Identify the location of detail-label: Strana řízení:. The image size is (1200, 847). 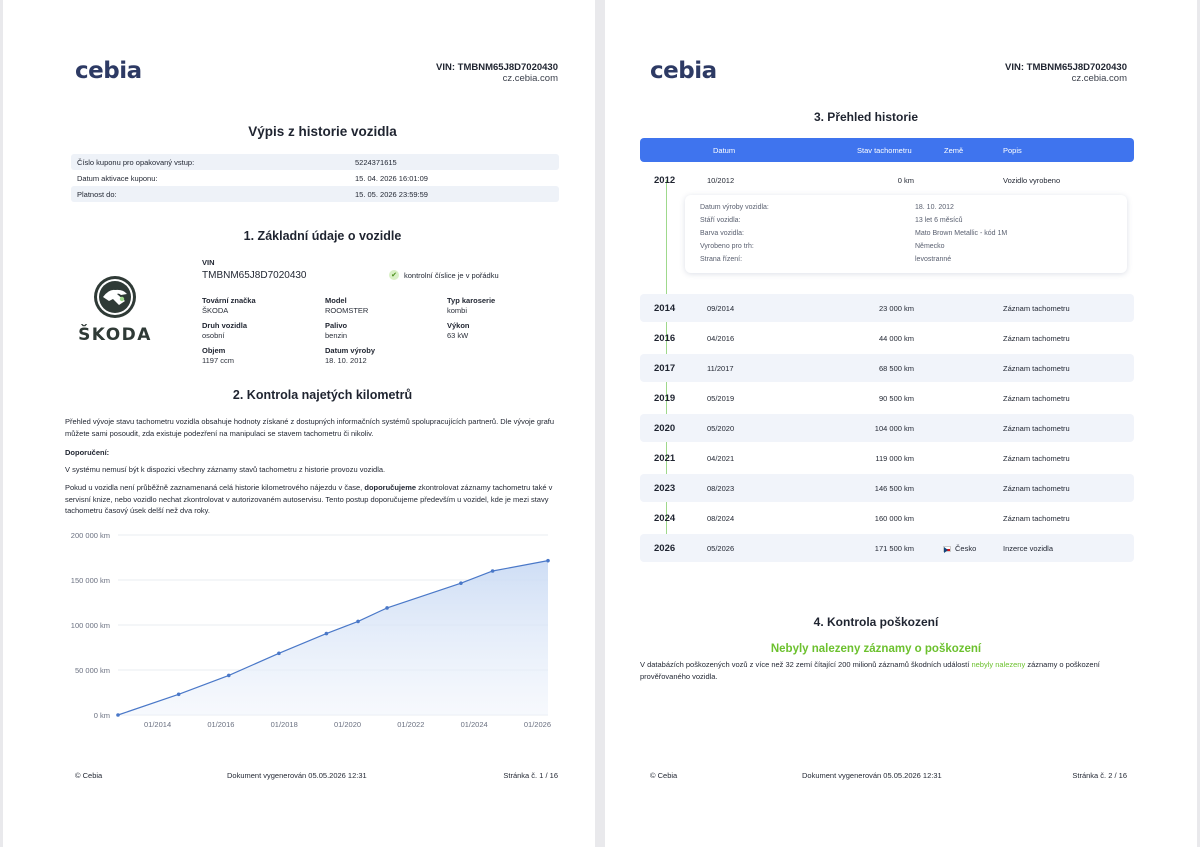
(721, 259).